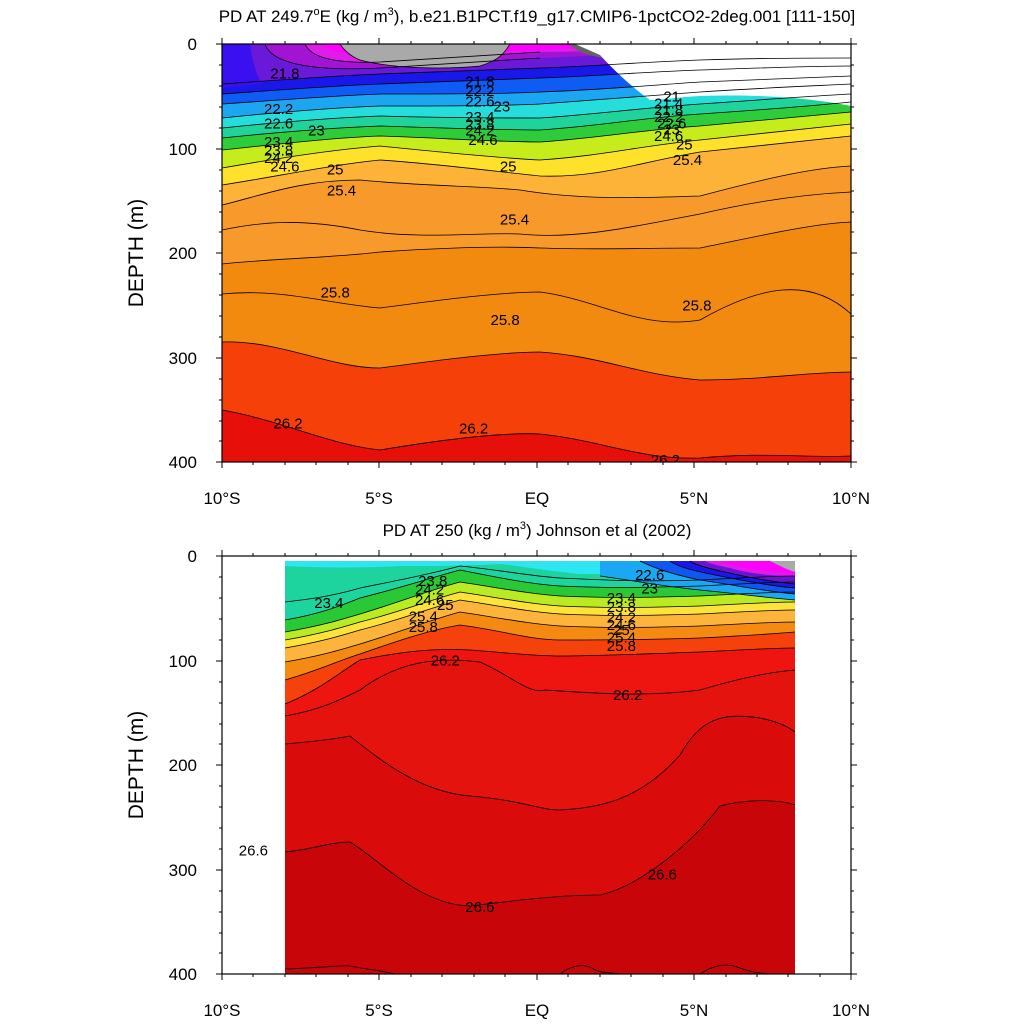 This screenshot has height=1024, width=1024. I want to click on blank-region-top, so click(713, 75).